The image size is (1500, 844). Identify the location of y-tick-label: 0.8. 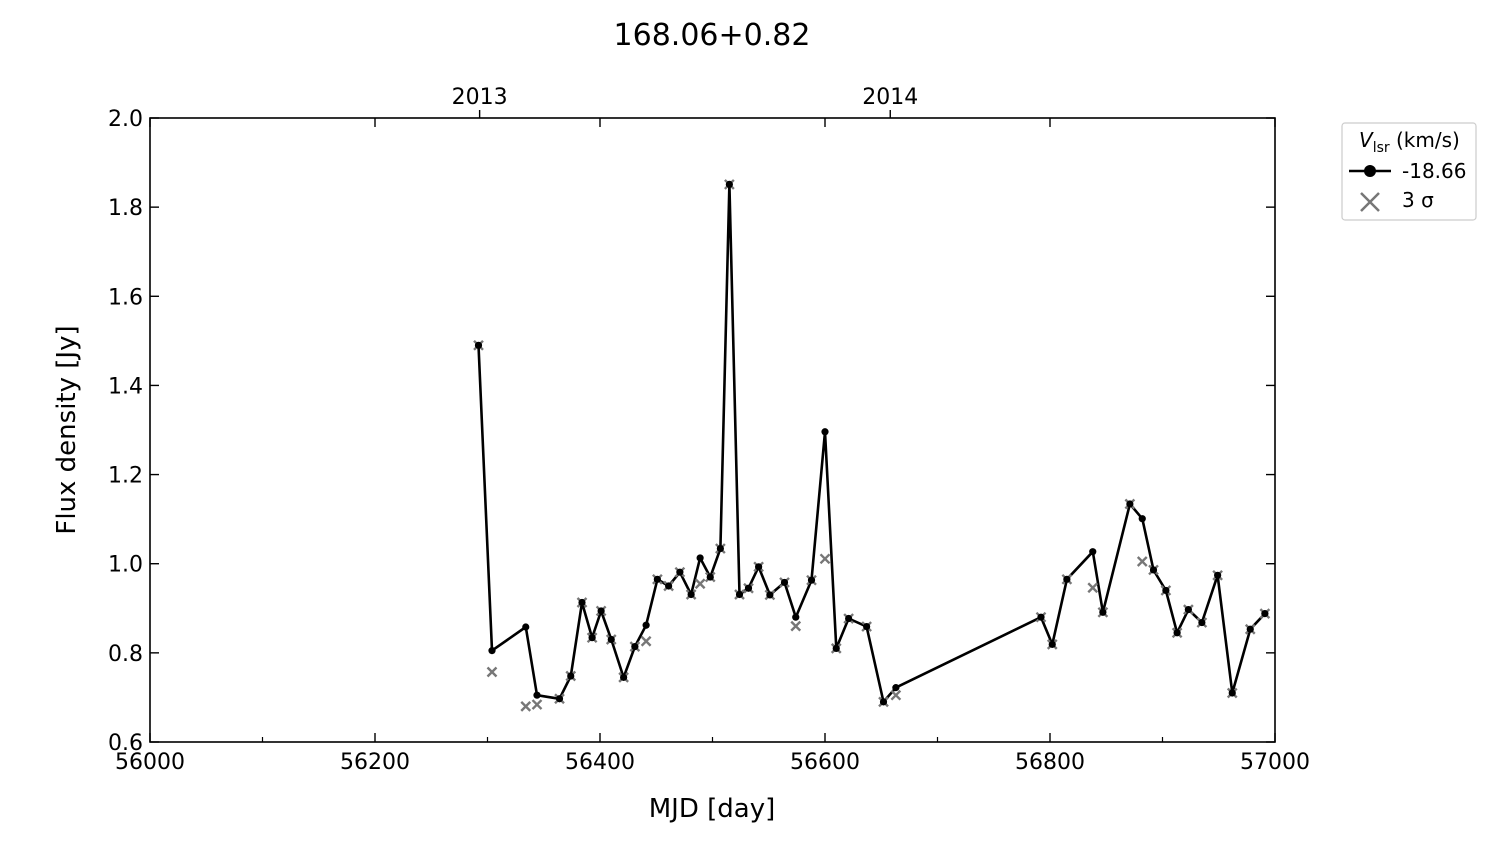
(125, 654).